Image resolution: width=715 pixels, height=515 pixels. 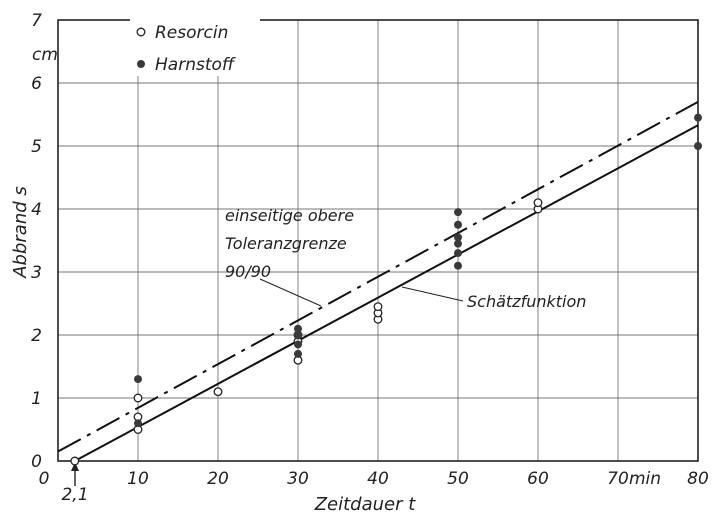 What do you see at coordinates (141, 32) in the screenshot?
I see `legend-marker-resorcin` at bounding box center [141, 32].